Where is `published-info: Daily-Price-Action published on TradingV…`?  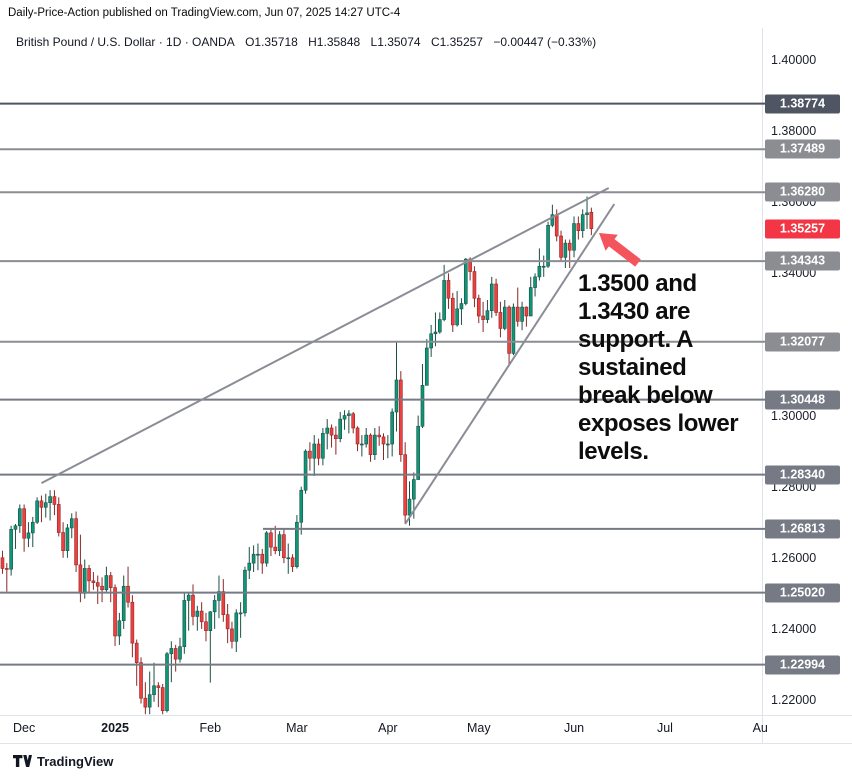
published-info: Daily-Price-Action published on TradingV… is located at coordinates (204, 13).